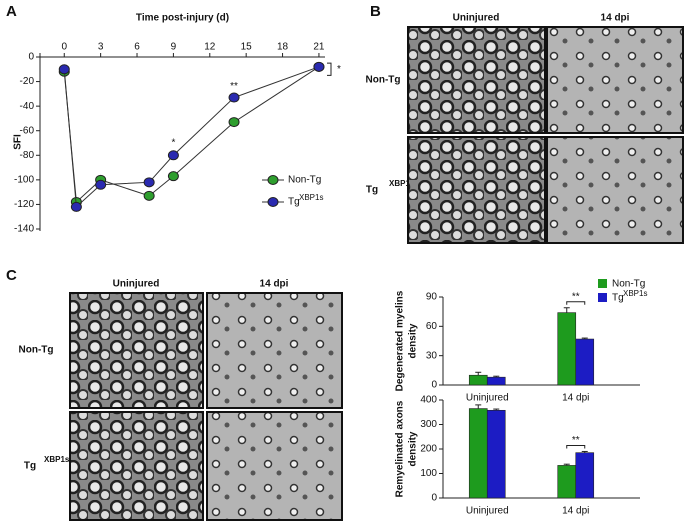  I want to click on y-tick-label: 100, so click(428, 473).